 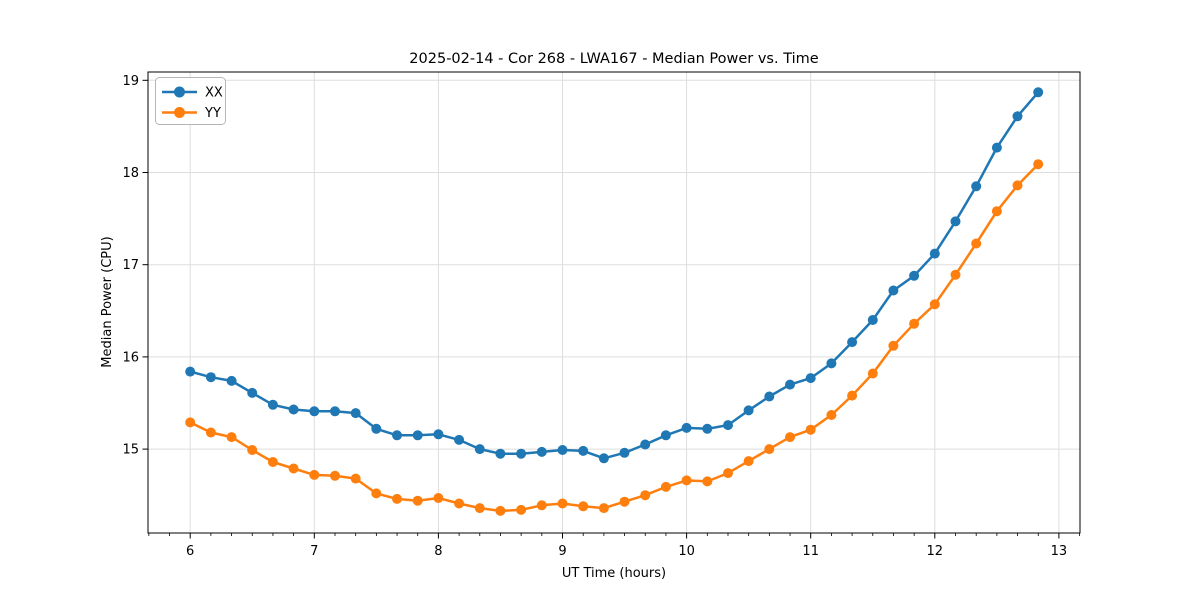 What do you see at coordinates (191, 113) in the screenshot?
I see `legend-entry-yy: YY` at bounding box center [191, 113].